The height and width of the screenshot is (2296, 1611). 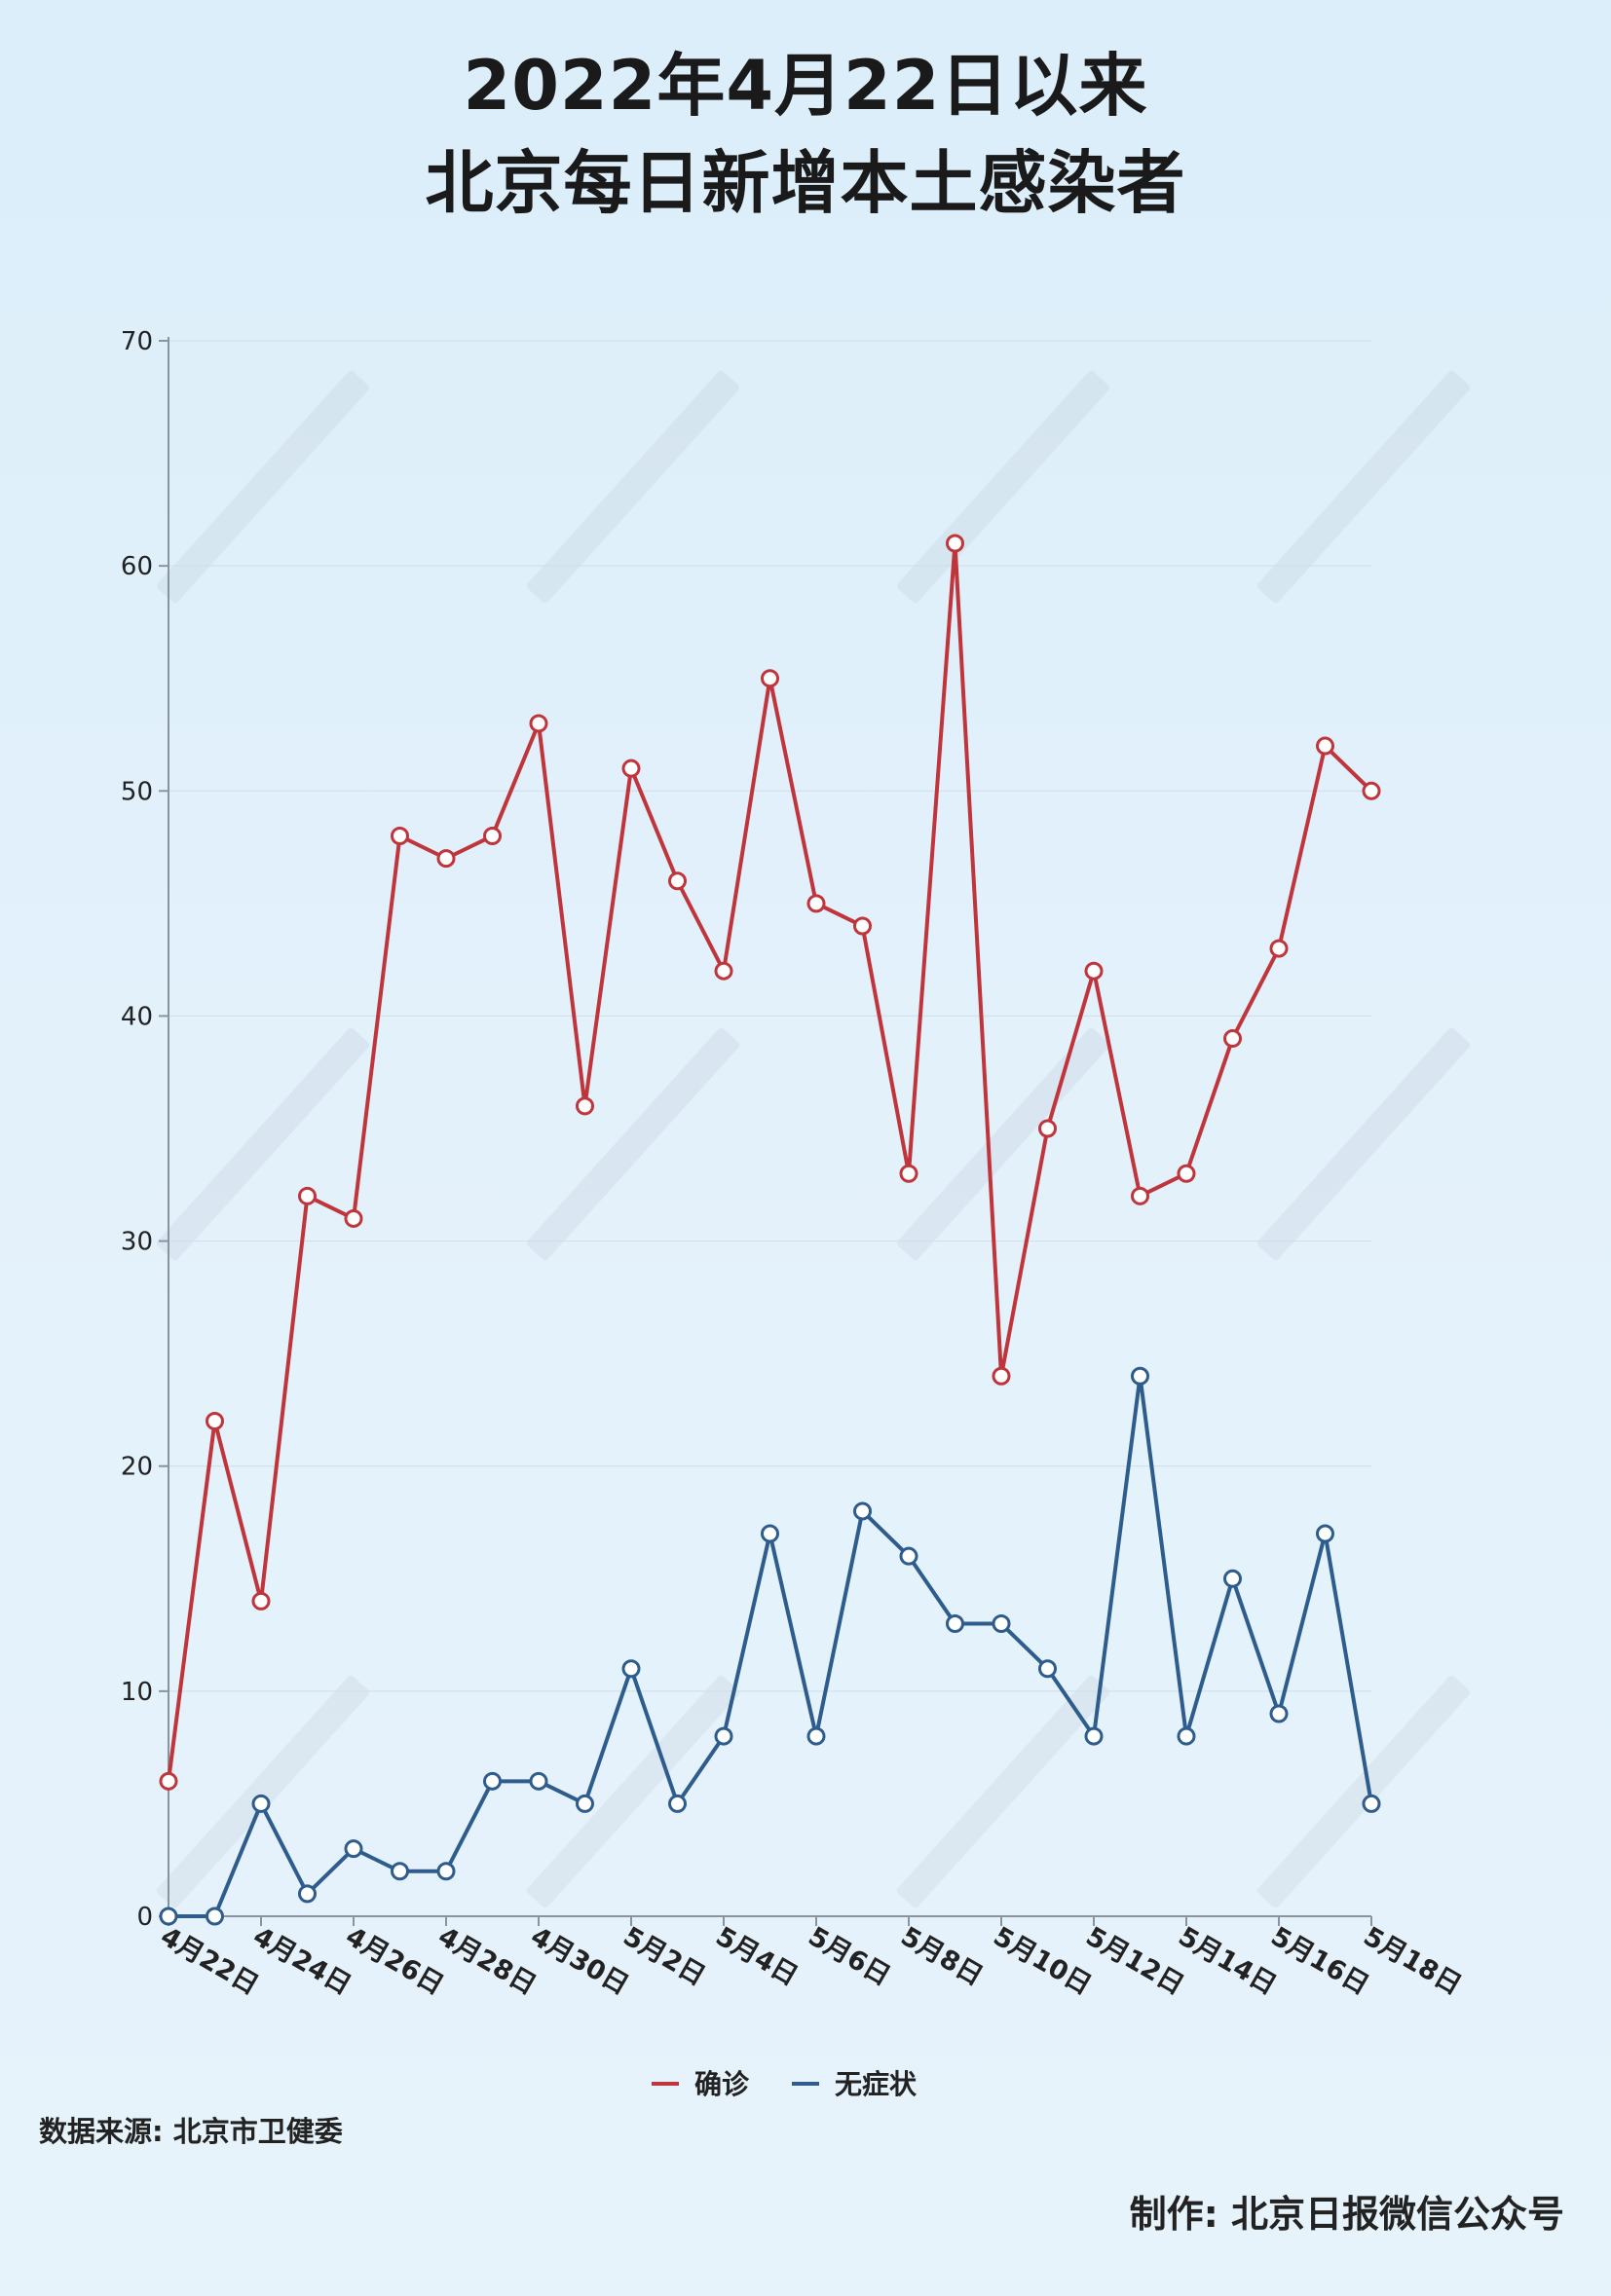 I want to click on chart-legend: 确诊 无症状, so click(x=785, y=2084).